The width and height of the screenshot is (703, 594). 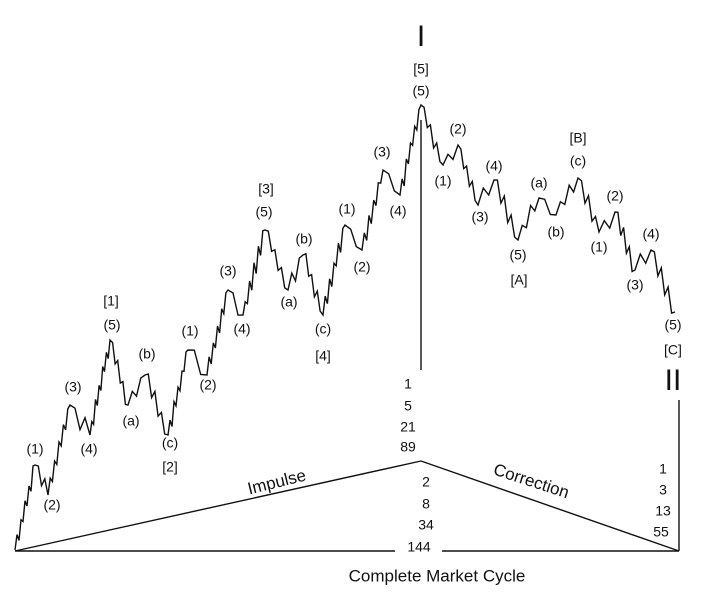 I want to click on peak-label: I, so click(x=421, y=36).